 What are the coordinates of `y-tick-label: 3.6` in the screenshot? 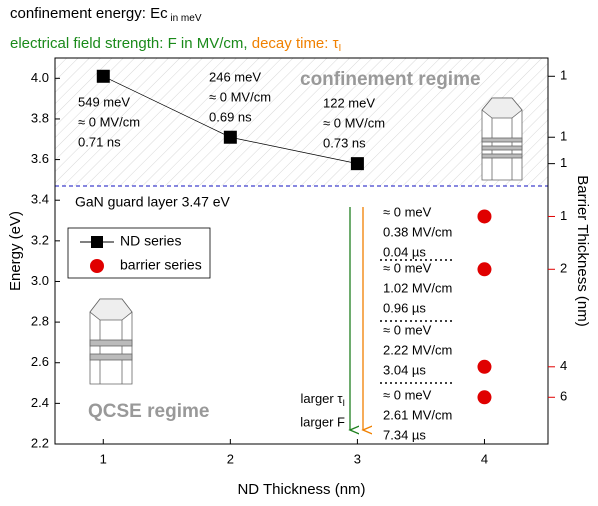 It's located at (40, 158).